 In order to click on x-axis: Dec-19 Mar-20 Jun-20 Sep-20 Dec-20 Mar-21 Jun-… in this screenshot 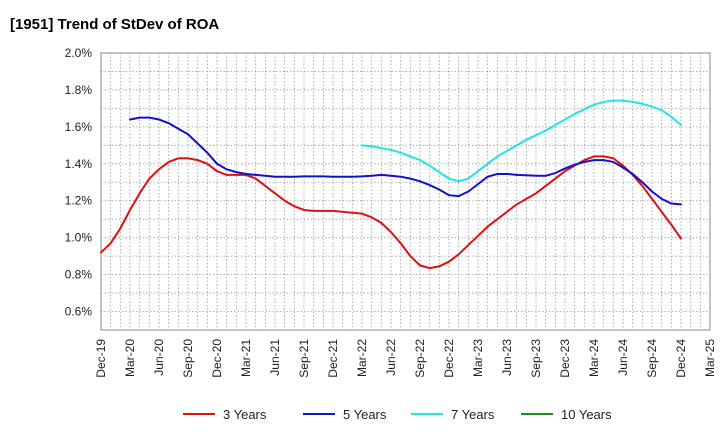, I will do `click(405, 358)`.